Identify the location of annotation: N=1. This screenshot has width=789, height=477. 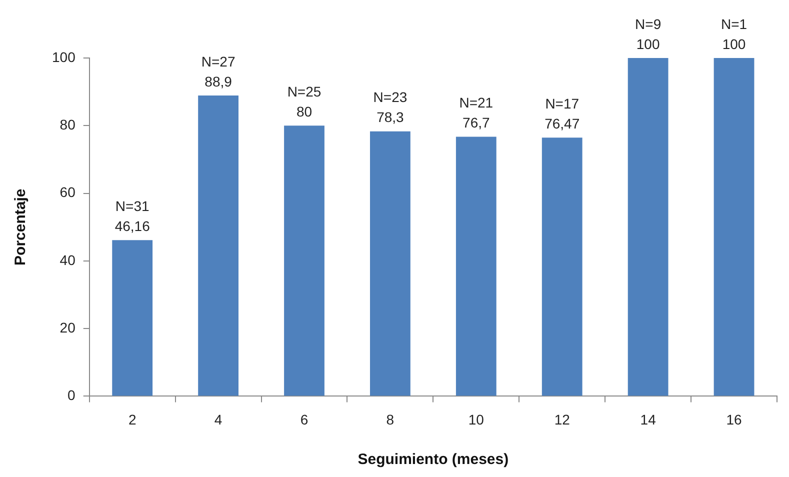
(734, 24).